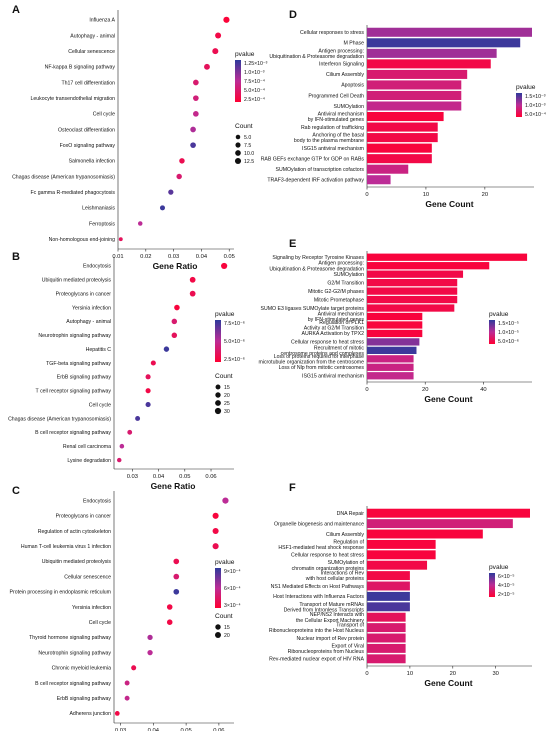  What do you see at coordinates (318, 258) in the screenshot?
I see `category-label: Signaling by Receptor Tyrosine Kinases` at bounding box center [318, 258].